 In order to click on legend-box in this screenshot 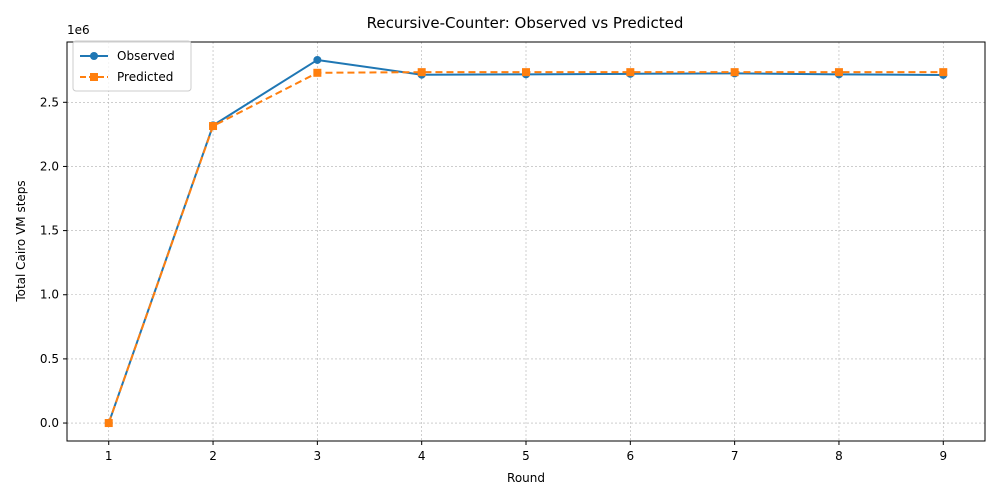, I will do `click(132, 66)`.